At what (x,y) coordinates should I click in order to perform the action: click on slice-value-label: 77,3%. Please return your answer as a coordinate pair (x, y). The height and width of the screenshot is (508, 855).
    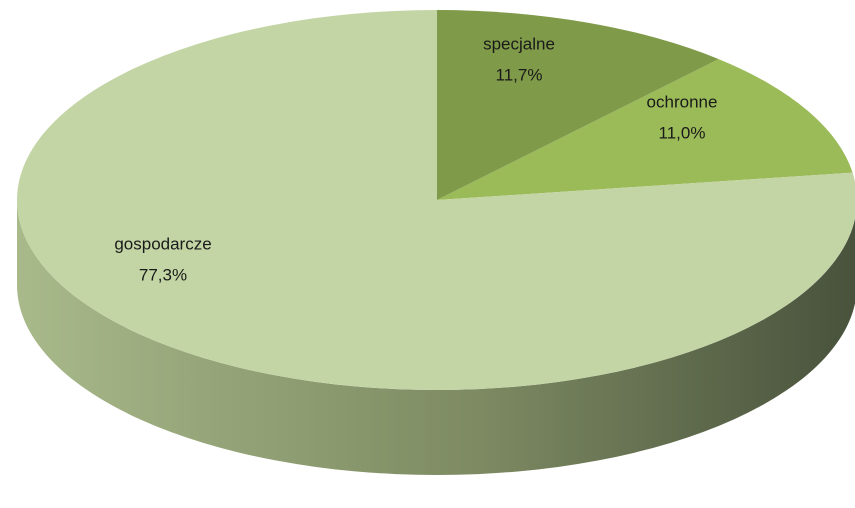
    Looking at the image, I should click on (163, 274).